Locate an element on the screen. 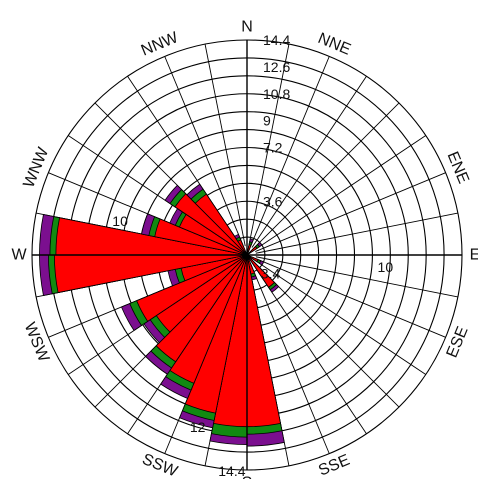 Image resolution: width=478 pixels, height=479 pixels. direction-label: SSE is located at coordinates (334, 465).